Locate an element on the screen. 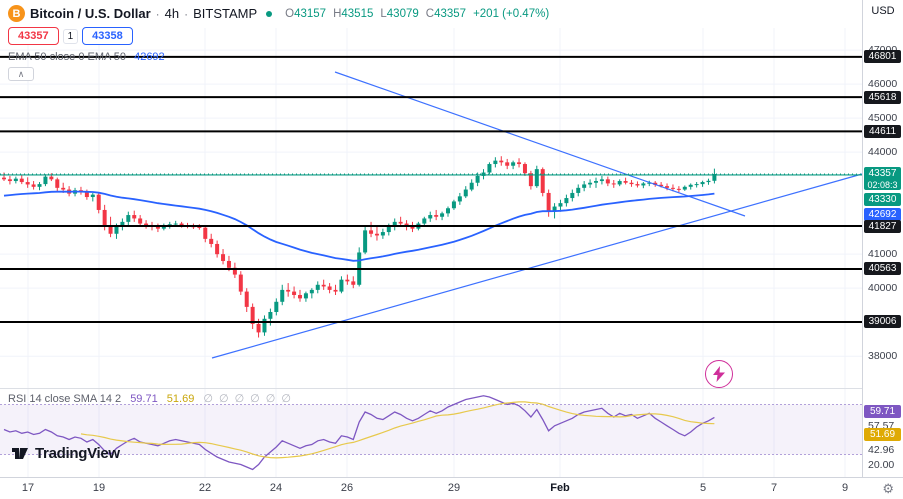 The height and width of the screenshot is (499, 903). exchange-label: BITSTAMP is located at coordinates (225, 13).